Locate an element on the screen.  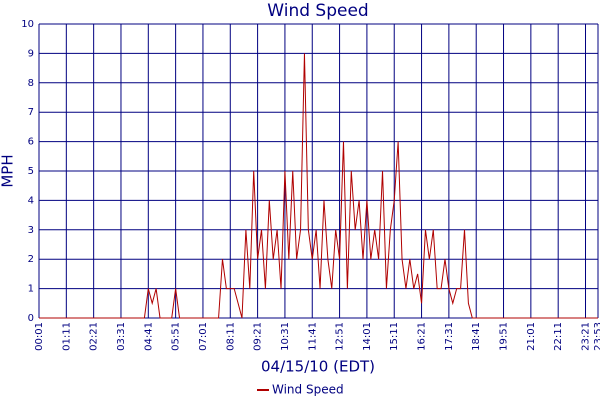
y-tick-label: 0 is located at coordinates (31, 318).